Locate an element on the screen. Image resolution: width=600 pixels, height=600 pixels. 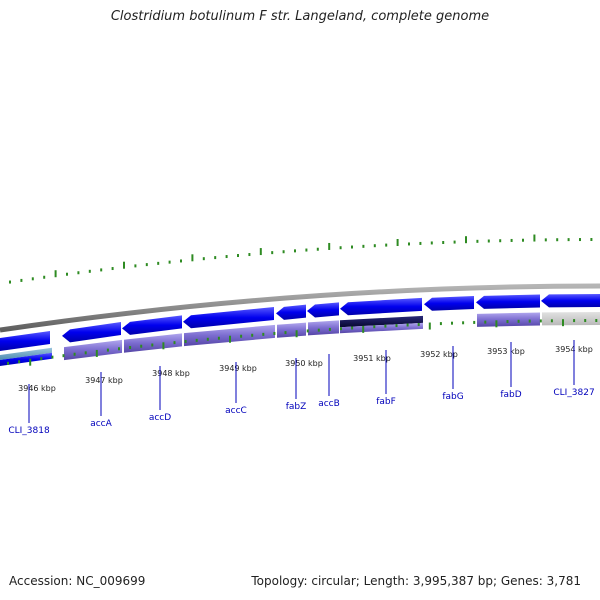
gene-label: CLI_3818 is located at coordinates (29, 431).